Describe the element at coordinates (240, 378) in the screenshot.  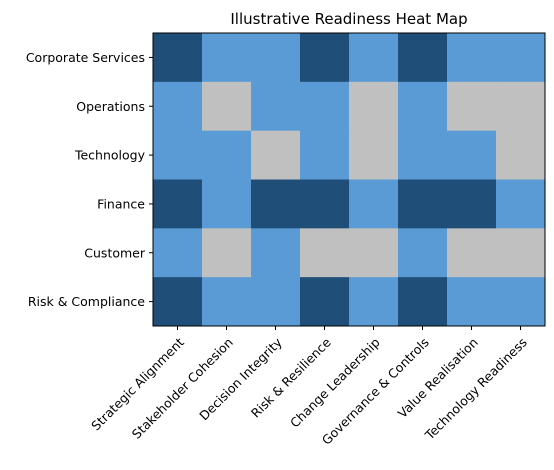
I see `x-tick-label: Decision Integrity` at that location.